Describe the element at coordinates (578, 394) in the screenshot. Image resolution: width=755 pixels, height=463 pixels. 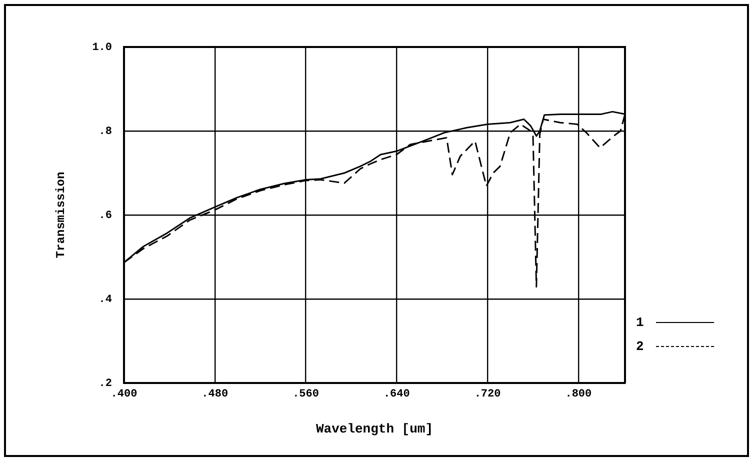
I see `x-tick-label: .800` at that location.